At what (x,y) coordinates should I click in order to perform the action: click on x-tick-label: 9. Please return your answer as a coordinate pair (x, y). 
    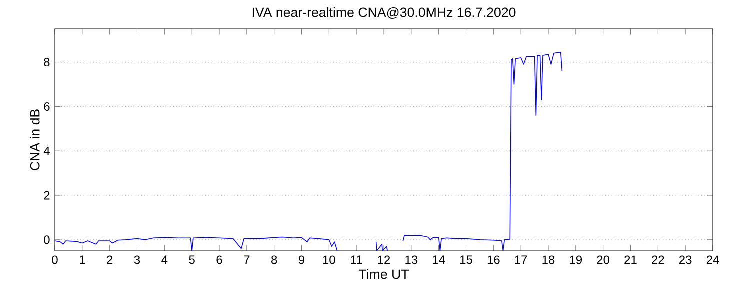
    Looking at the image, I should click on (301, 260).